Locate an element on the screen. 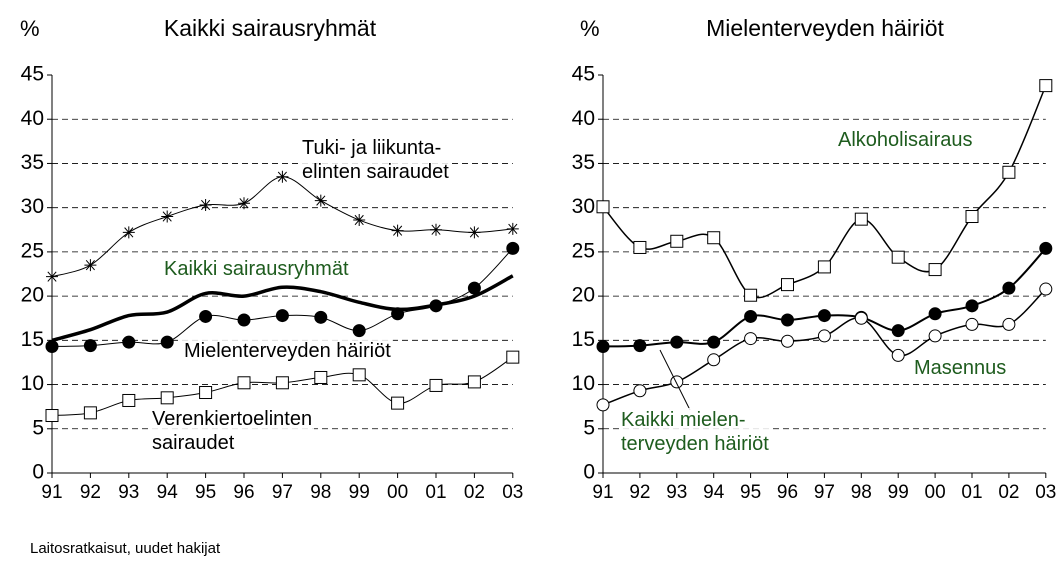 Image resolution: width=1059 pixels, height=572 pixels. x-tick-label: 01 is located at coordinates (435, 492).